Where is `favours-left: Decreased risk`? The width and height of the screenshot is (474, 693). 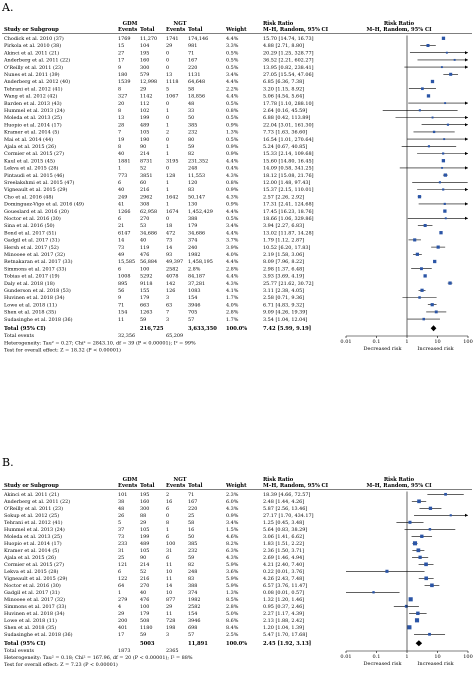
favours-left: Decreased risk is located at coordinates (383, 664).